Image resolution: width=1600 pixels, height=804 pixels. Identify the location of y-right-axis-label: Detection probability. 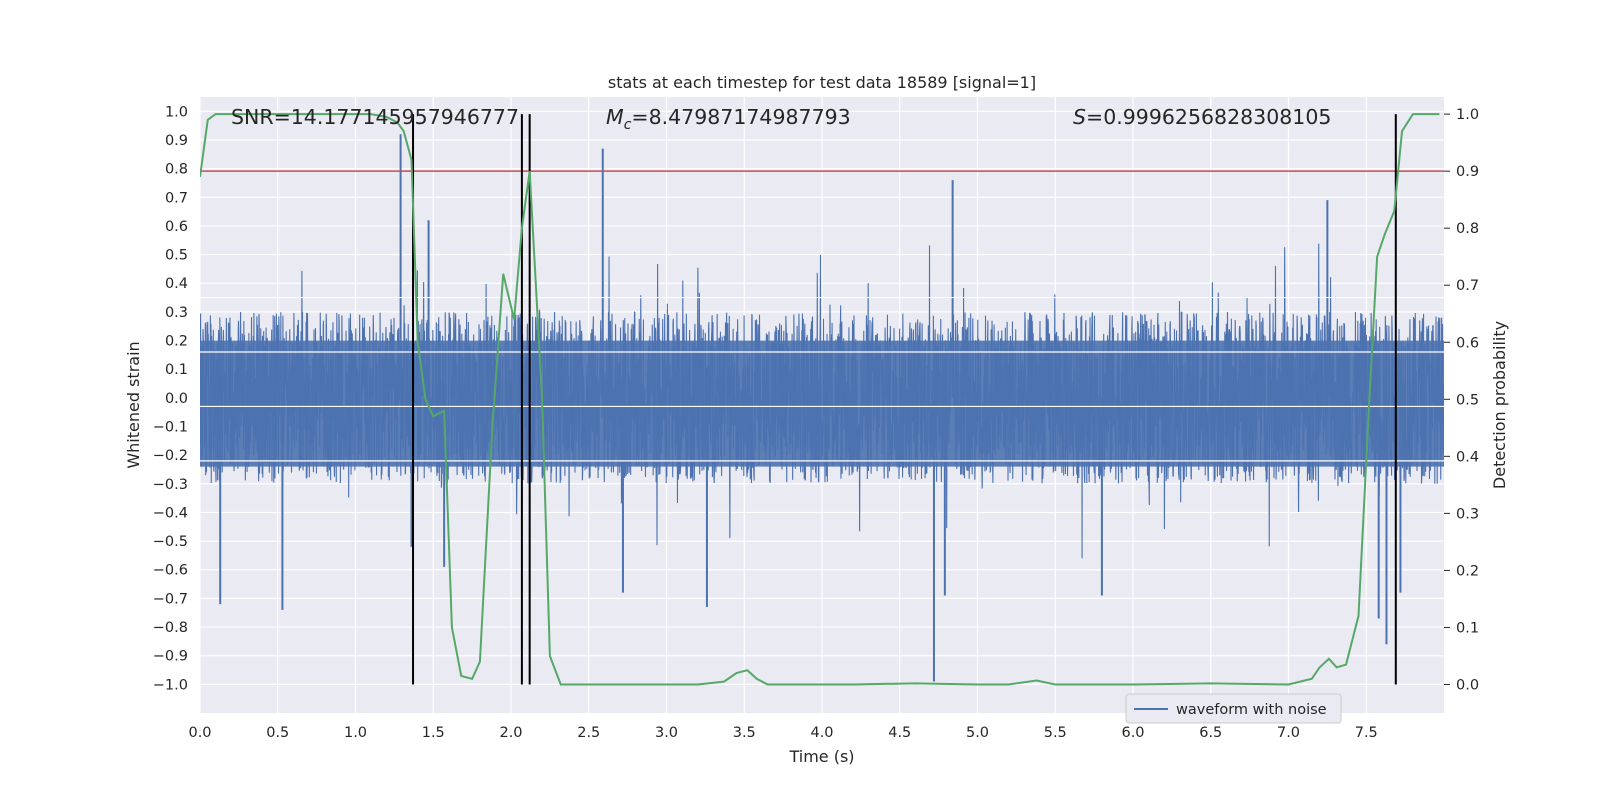
(1499, 405).